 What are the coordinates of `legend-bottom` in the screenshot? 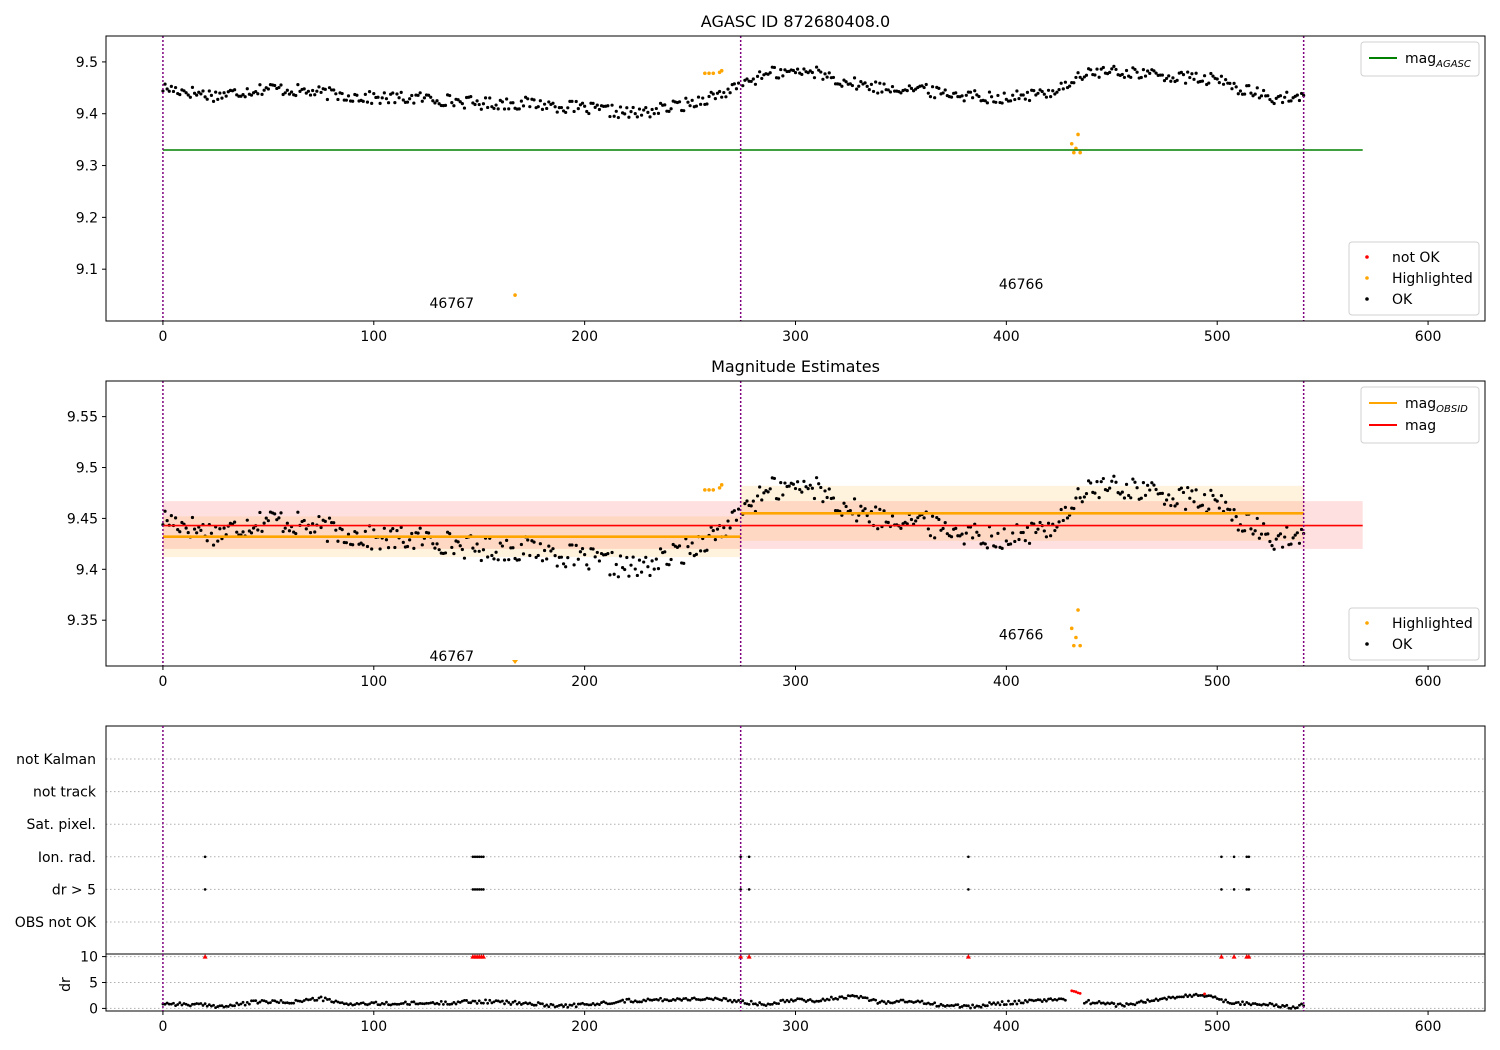 It's located at (1414, 278).